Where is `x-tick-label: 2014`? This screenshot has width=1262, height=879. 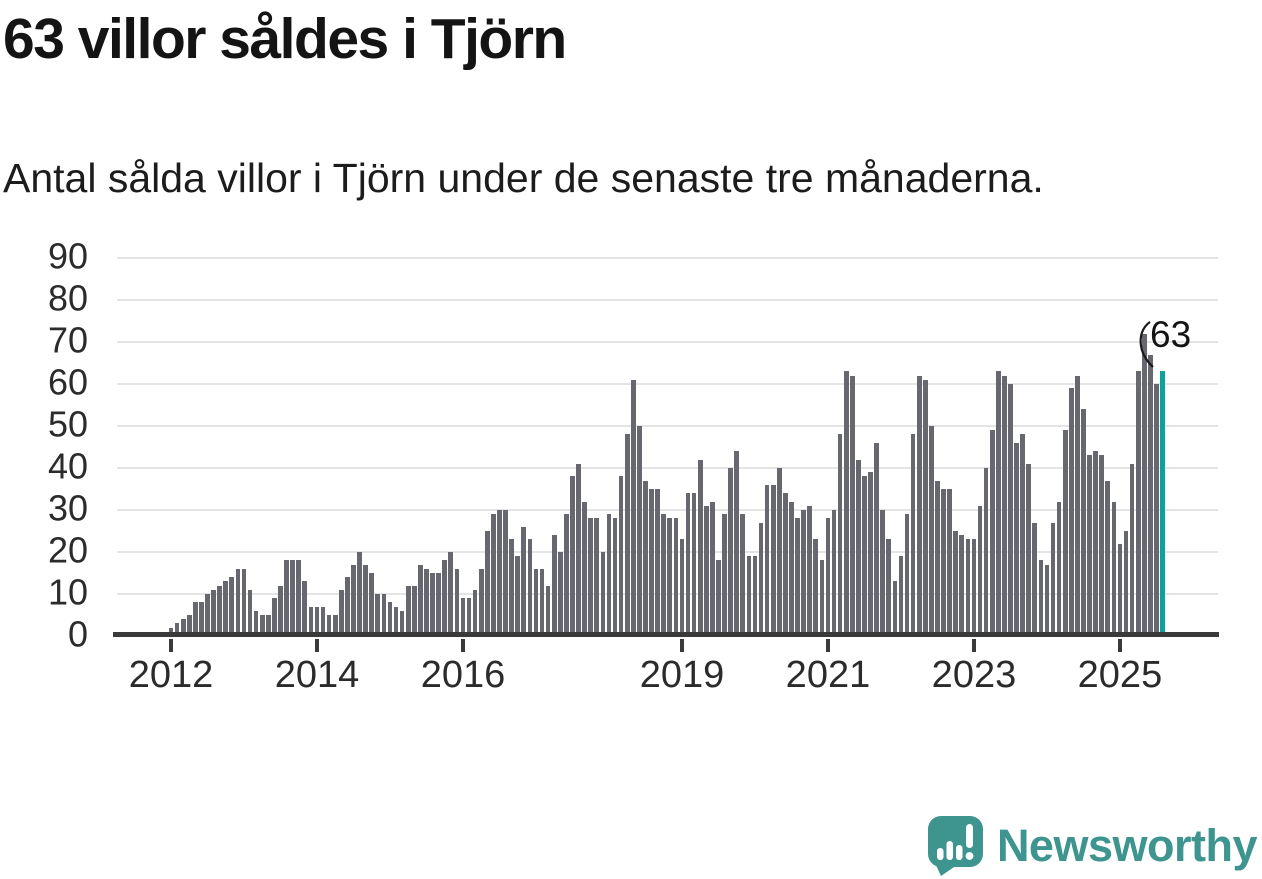 x-tick-label: 2014 is located at coordinates (317, 675).